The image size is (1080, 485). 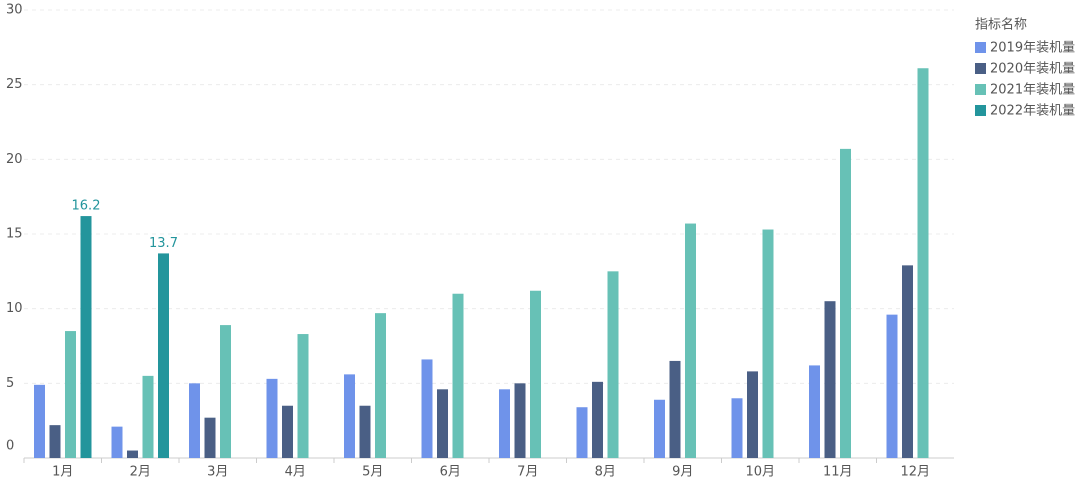 I want to click on y-tick-label: 25, so click(x=14, y=84).